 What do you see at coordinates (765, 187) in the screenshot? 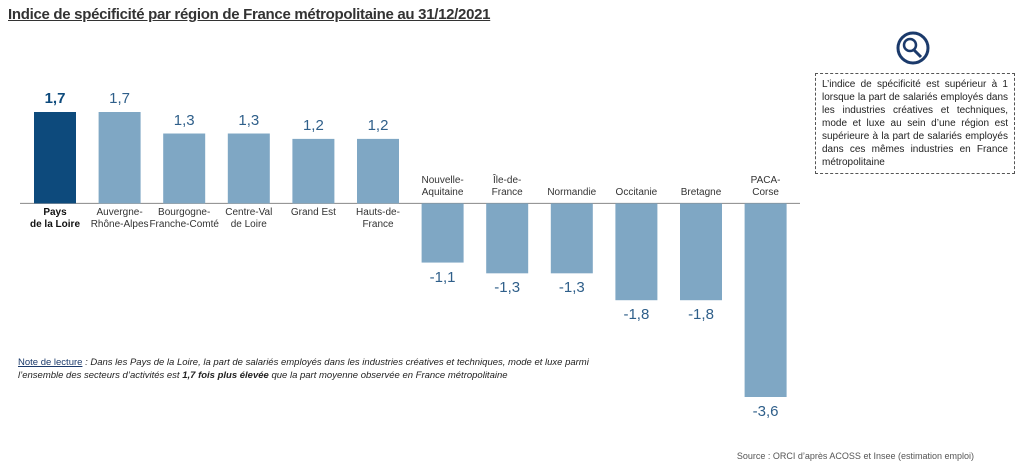
I see `x-tick-label: PACA- Corse` at bounding box center [765, 187].